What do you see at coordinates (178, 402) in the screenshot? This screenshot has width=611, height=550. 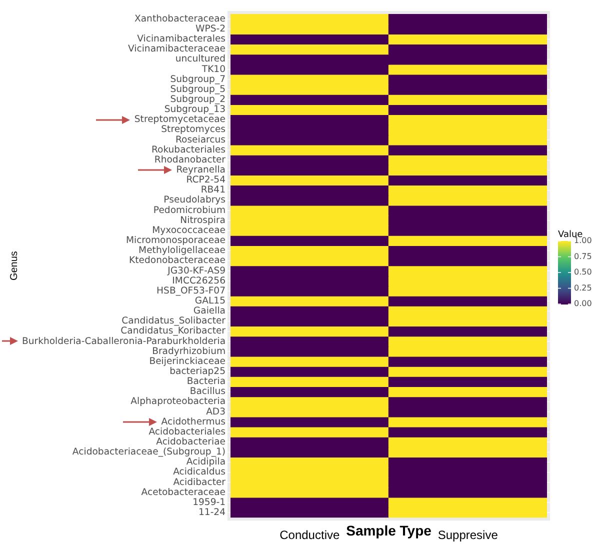 I see `y-tick-label: Alphaproteobacteria` at bounding box center [178, 402].